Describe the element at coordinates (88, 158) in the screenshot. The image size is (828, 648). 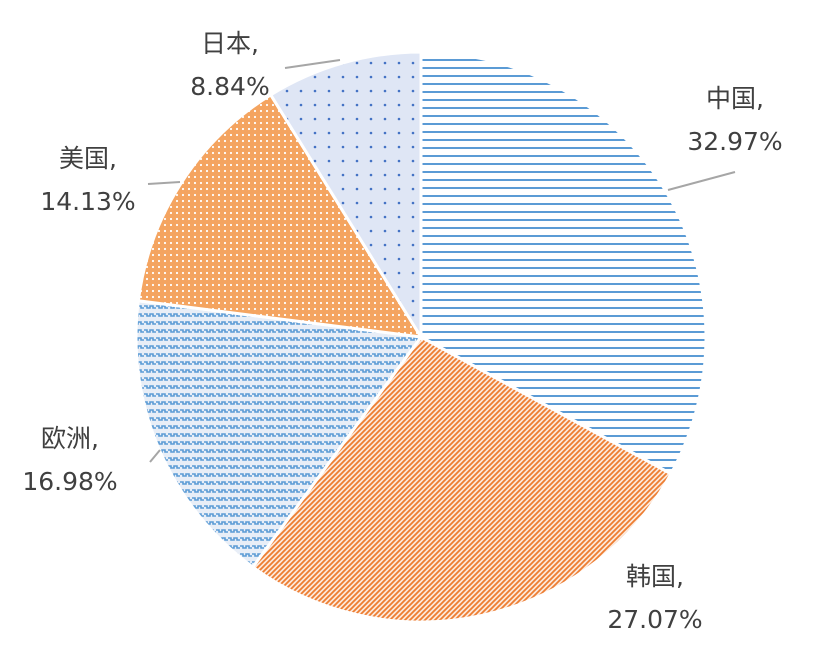
I see `category-label: 美国,` at that location.